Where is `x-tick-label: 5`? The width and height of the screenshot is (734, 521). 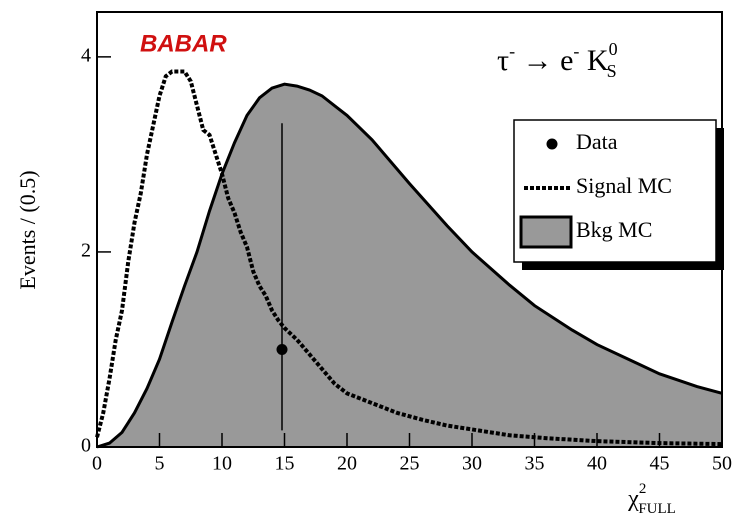
x-tick-label: 5 is located at coordinates (160, 464).